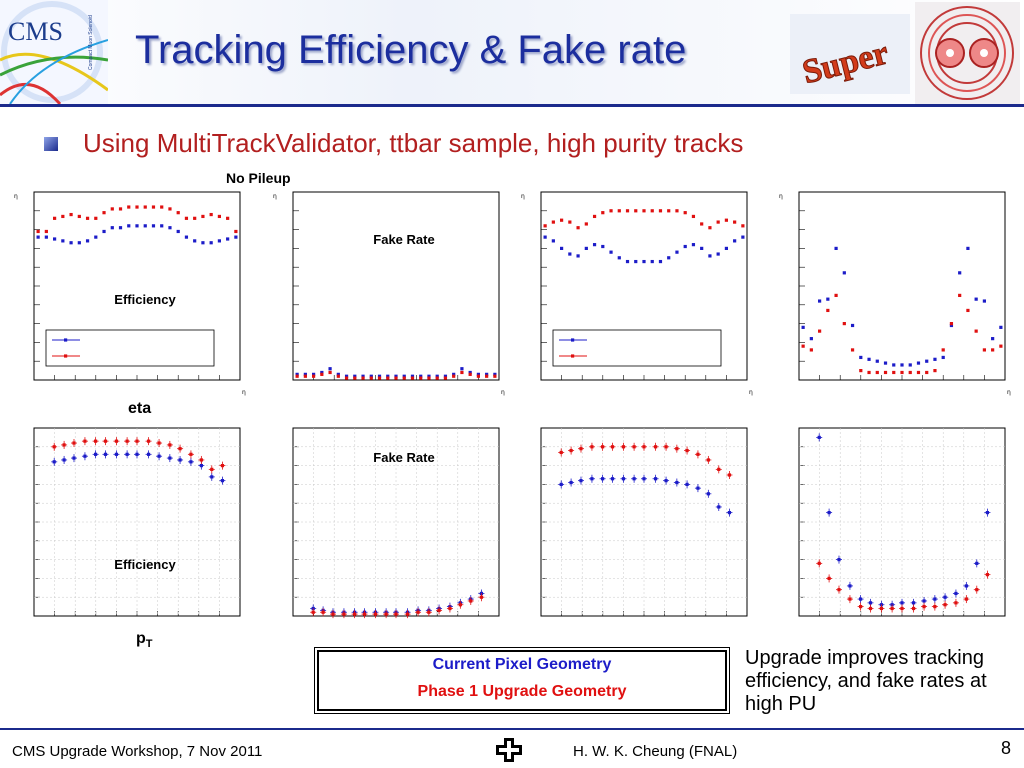 Image resolution: width=1024 pixels, height=768 pixels. What do you see at coordinates (54, 52) in the screenshot?
I see `cms-logo: CMS Compact Muon Solenoid` at bounding box center [54, 52].